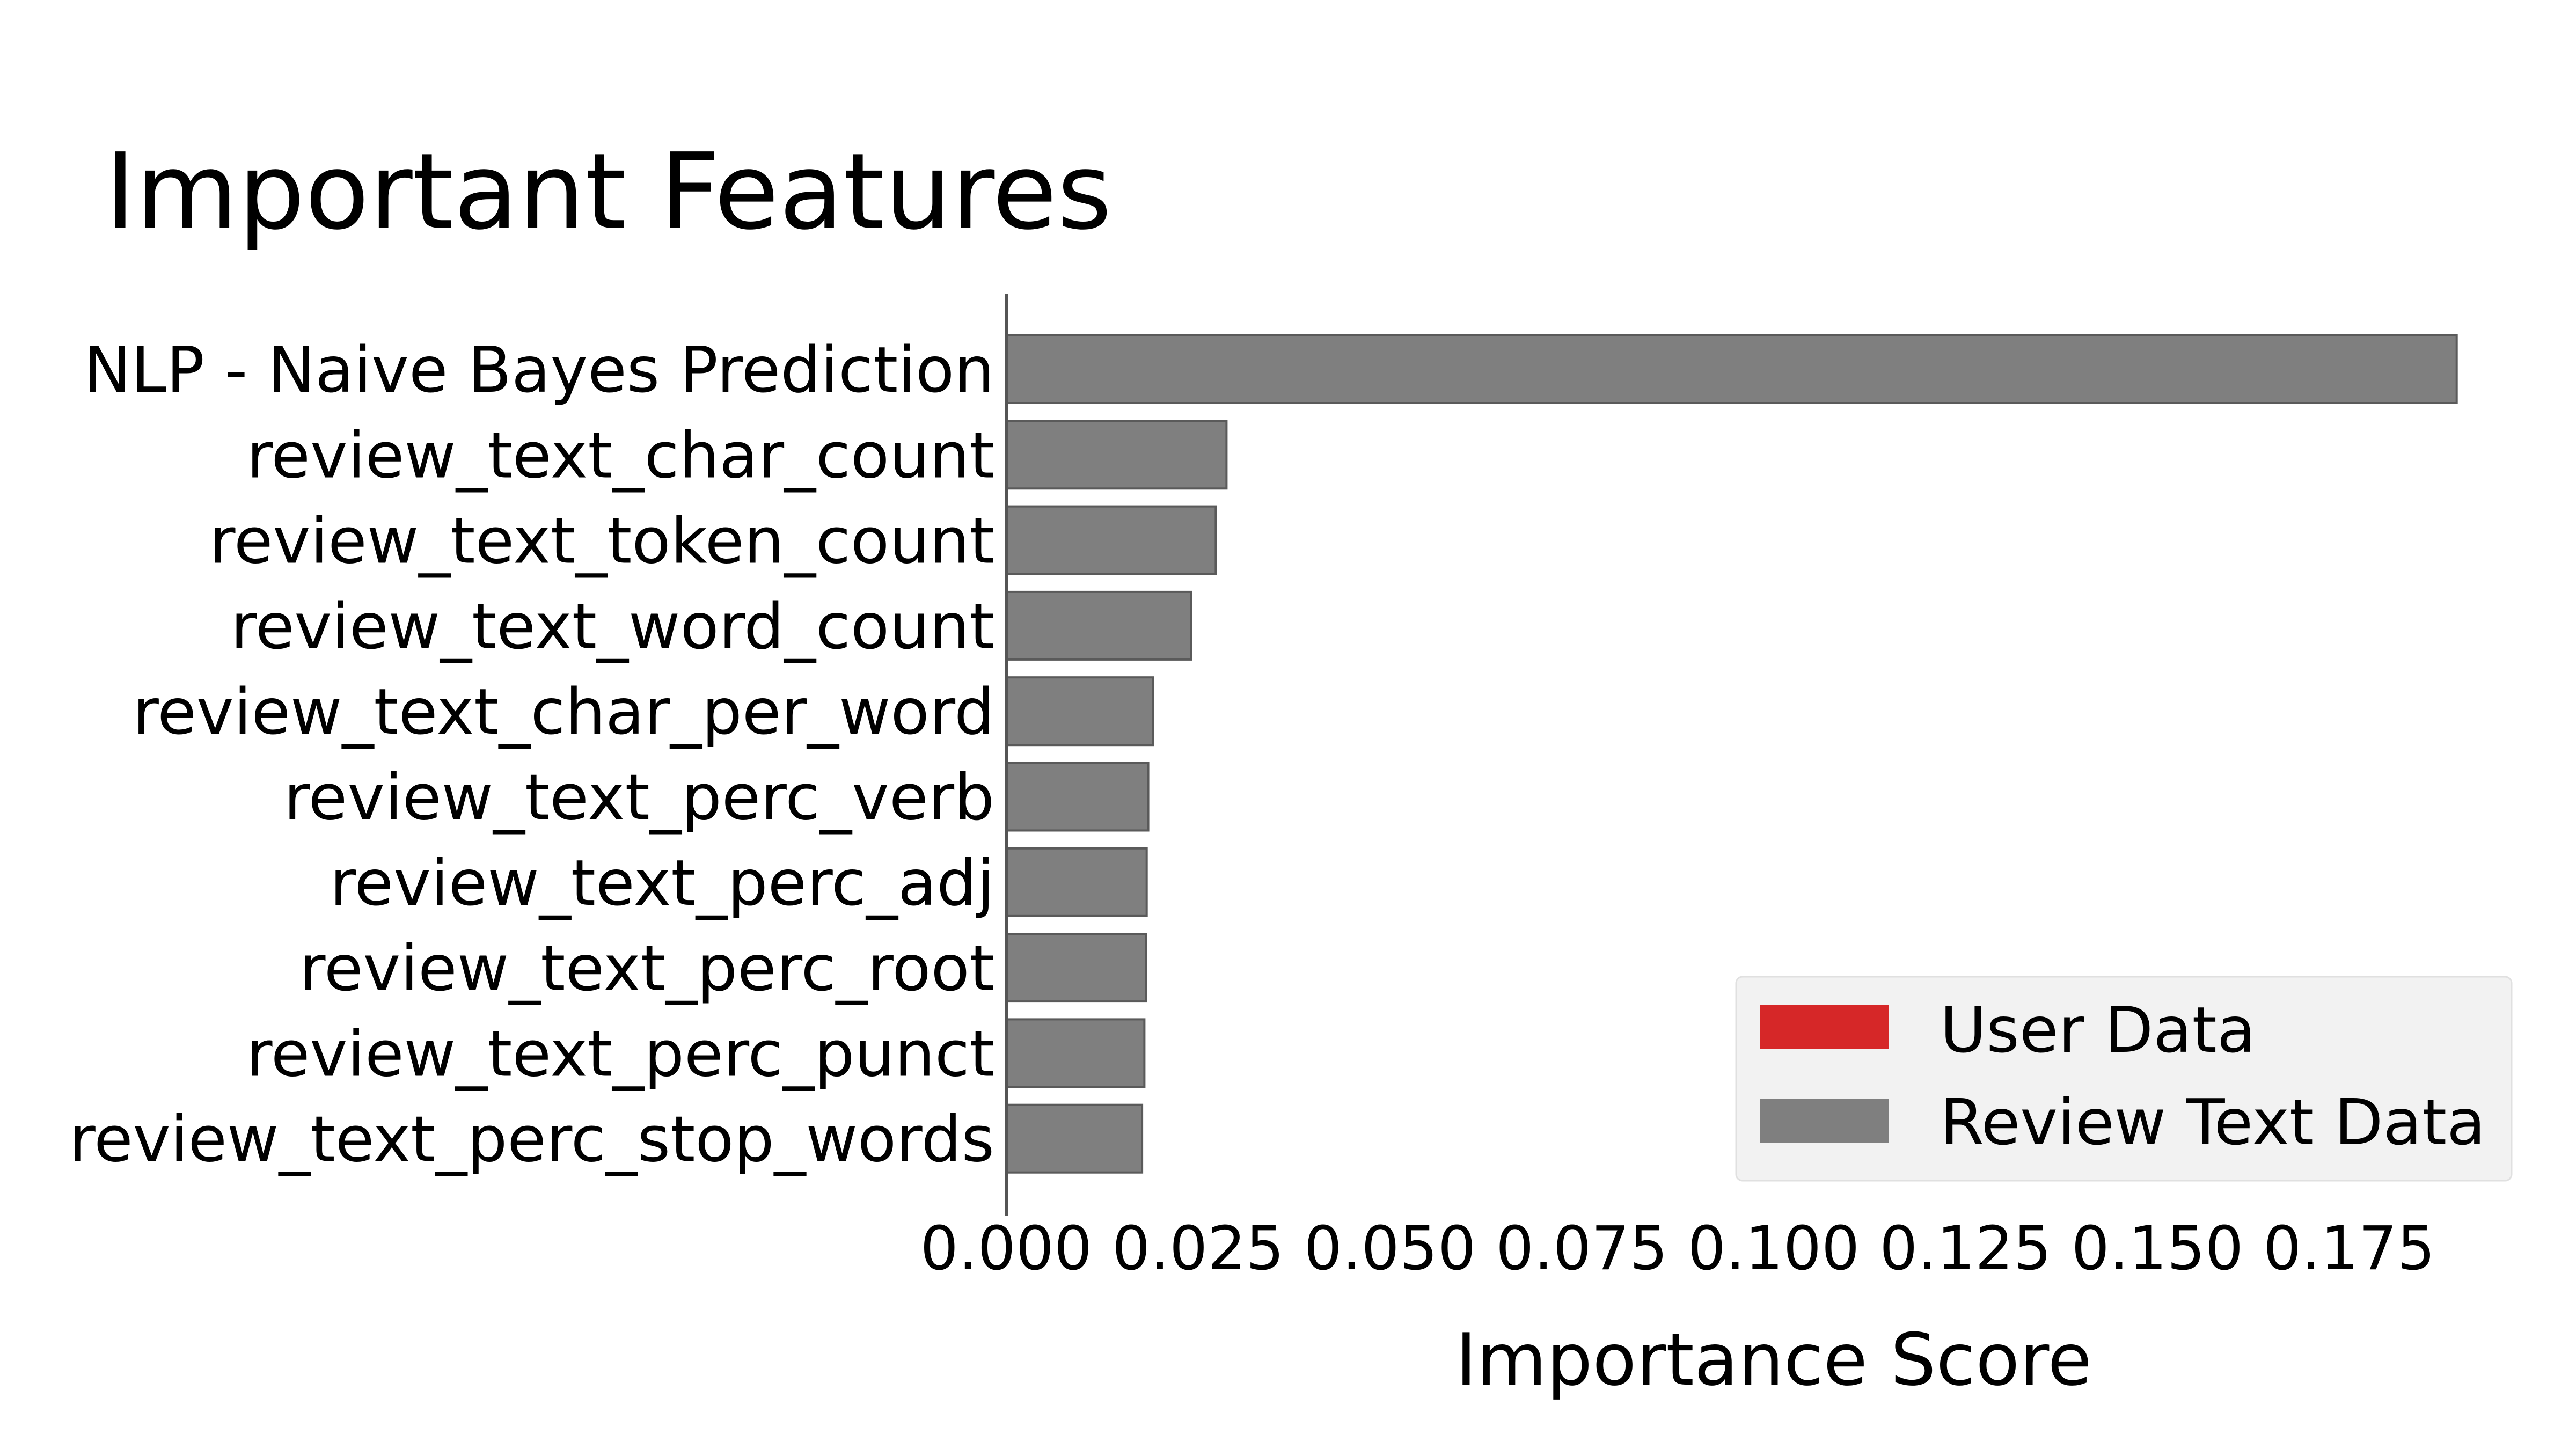 The image size is (2576, 1449). I want to click on x-tick-label-7: 0.175, so click(2349, 1249).